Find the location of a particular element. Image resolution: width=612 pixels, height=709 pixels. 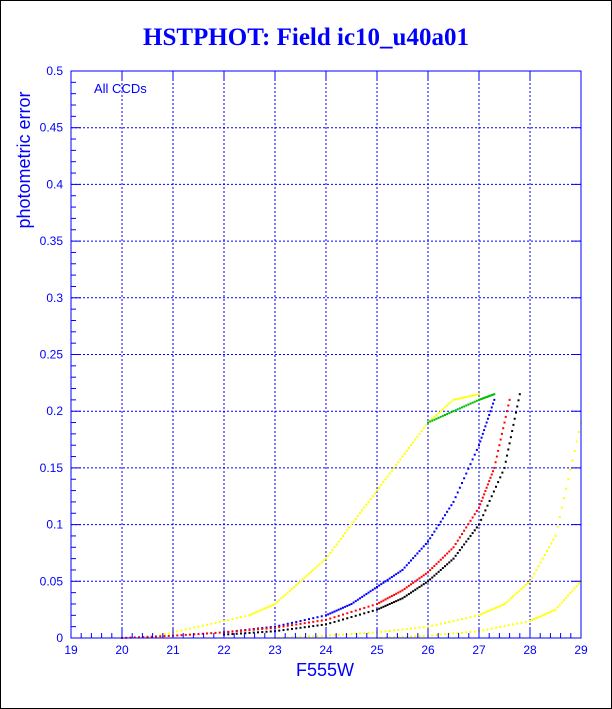

x-tick-label: 29 is located at coordinates (581, 650).